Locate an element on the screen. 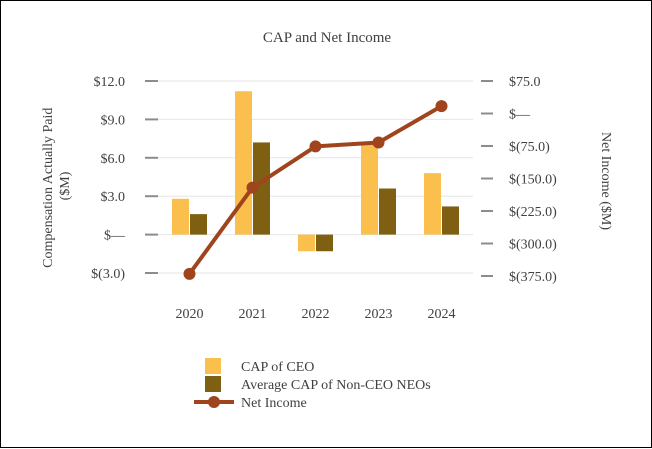 The image size is (652, 449). x-tick-label-2021: 2021 is located at coordinates (253, 314).